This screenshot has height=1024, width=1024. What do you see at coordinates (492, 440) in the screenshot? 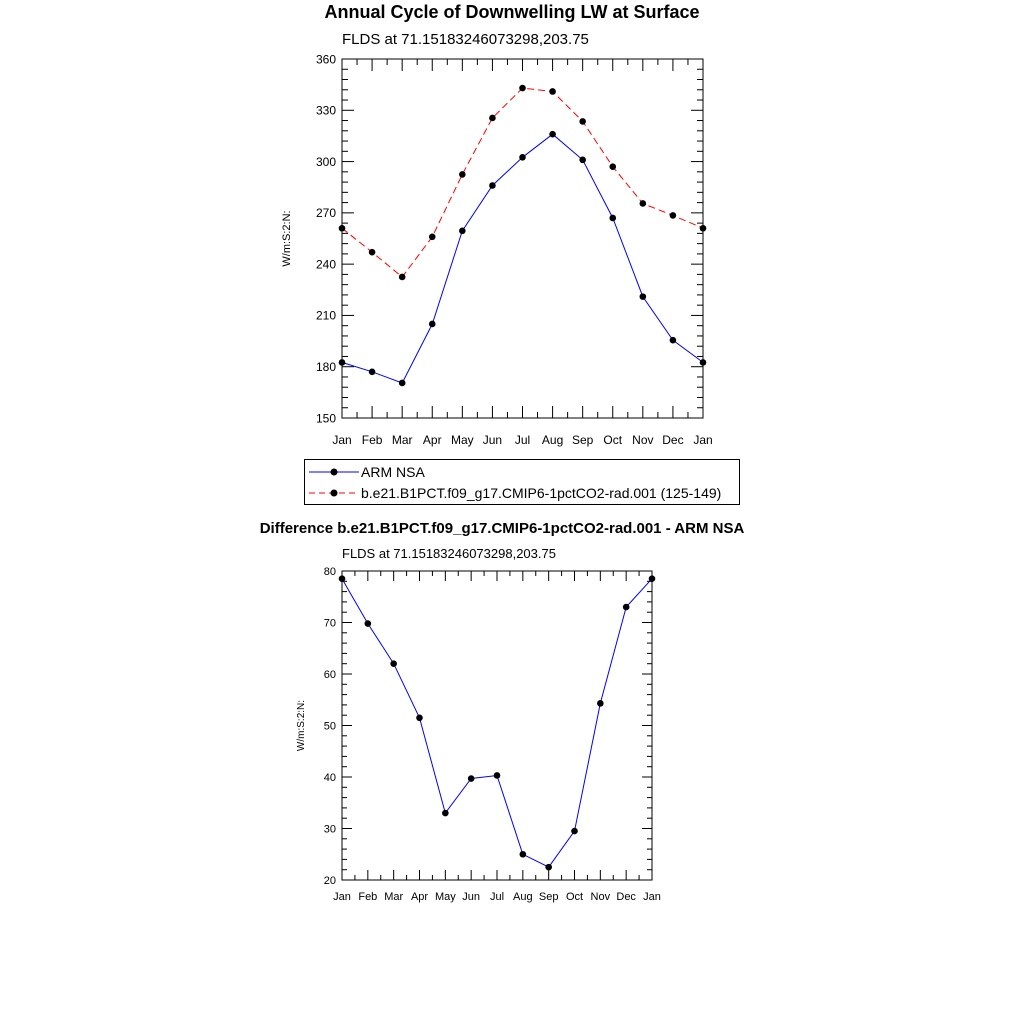
I see `chart1-xtick-label: Jun` at bounding box center [492, 440].